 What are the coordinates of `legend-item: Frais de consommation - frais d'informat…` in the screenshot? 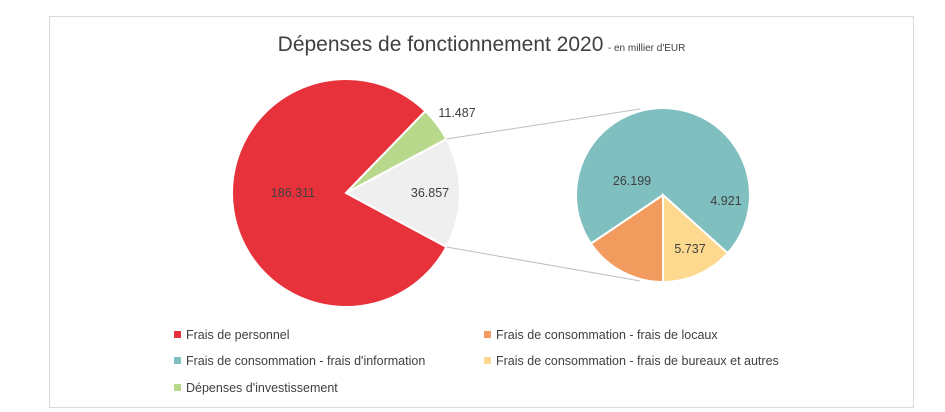 It's located at (299, 361).